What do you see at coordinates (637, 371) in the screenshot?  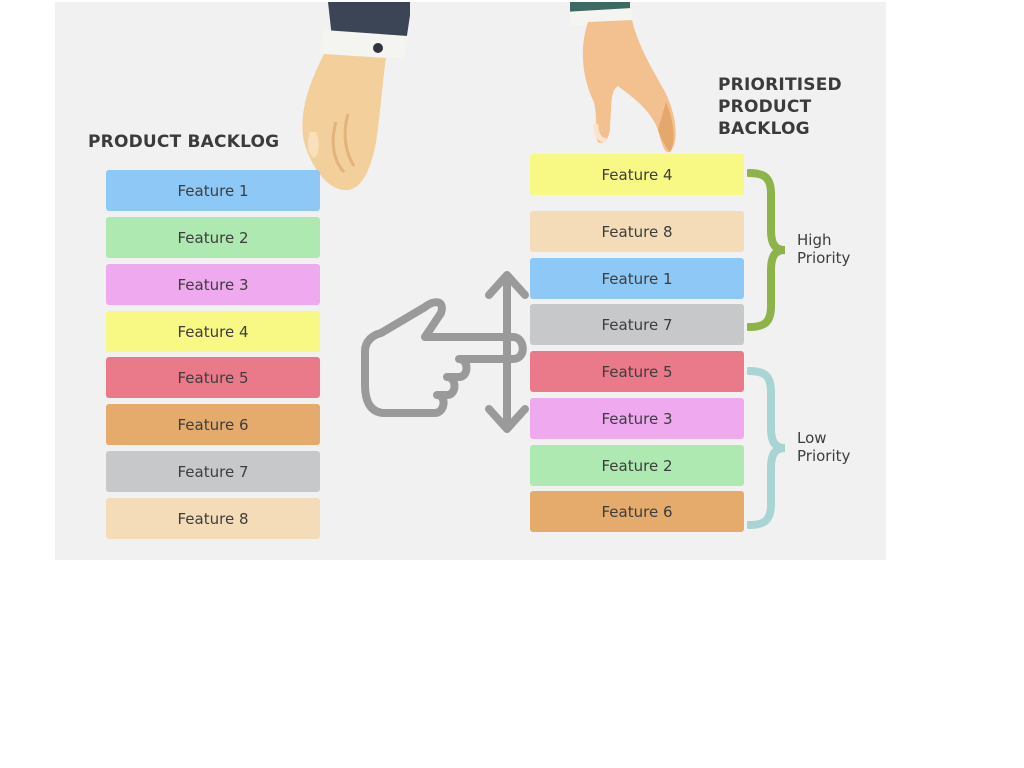 I see `prioritised-item: Feature 5` at bounding box center [637, 371].